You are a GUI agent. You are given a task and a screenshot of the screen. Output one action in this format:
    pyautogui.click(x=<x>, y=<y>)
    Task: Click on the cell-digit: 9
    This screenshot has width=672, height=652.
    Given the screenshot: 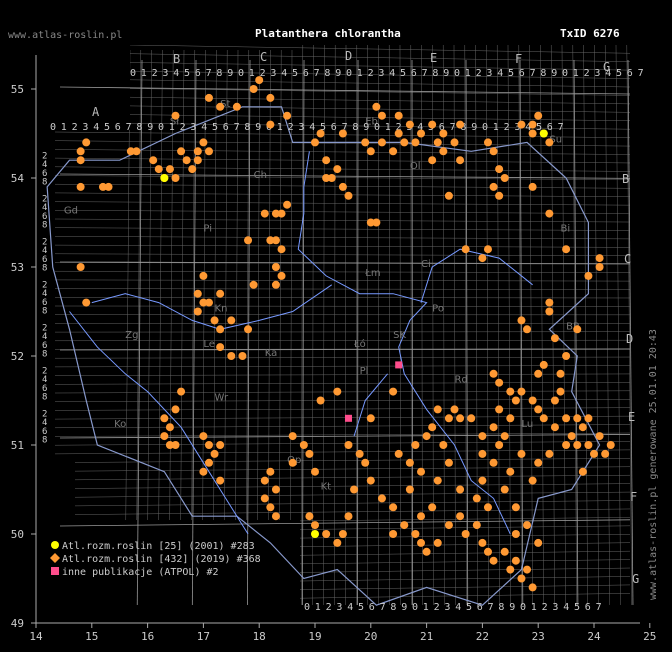 What is the action you would take?
    pyautogui.click(x=446, y=73)
    